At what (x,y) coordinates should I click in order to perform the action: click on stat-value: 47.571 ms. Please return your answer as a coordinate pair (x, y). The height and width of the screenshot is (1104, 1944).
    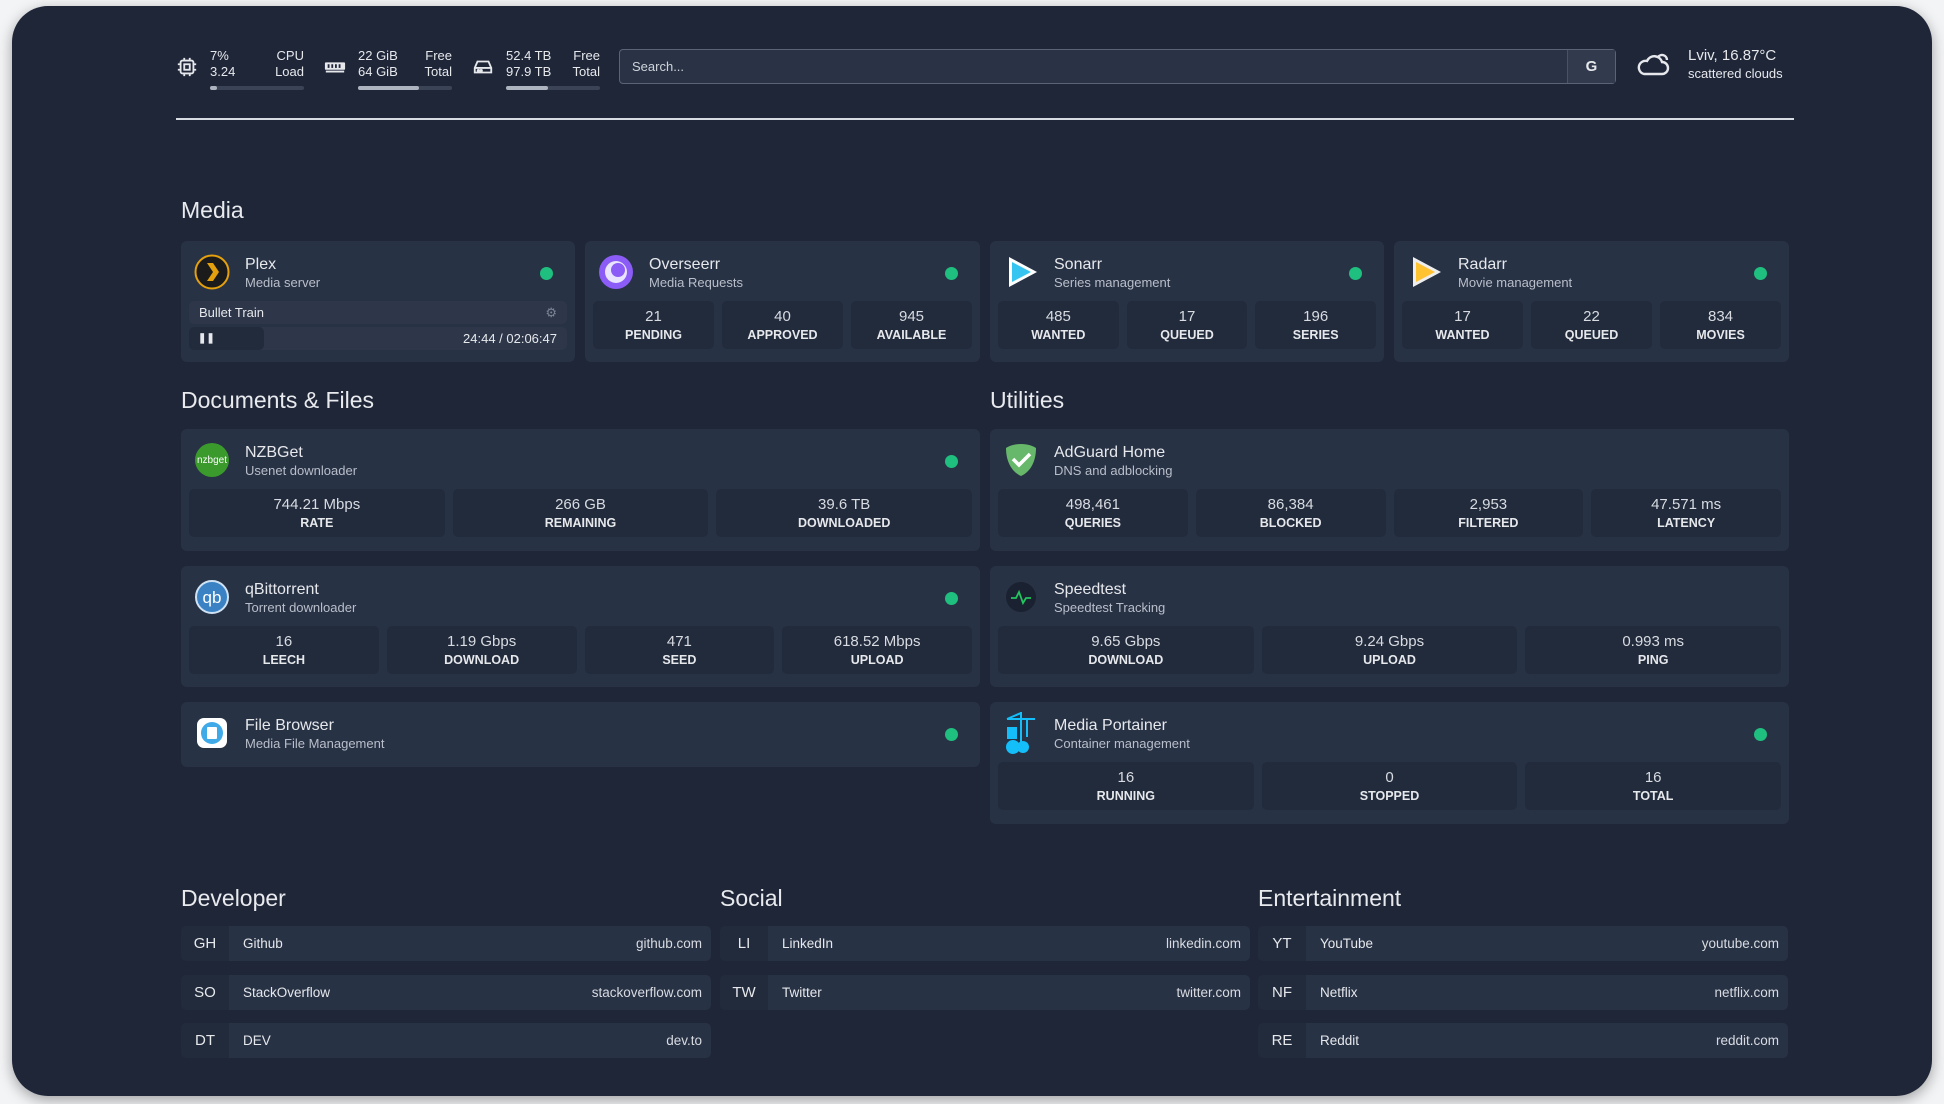
    Looking at the image, I should click on (1686, 504).